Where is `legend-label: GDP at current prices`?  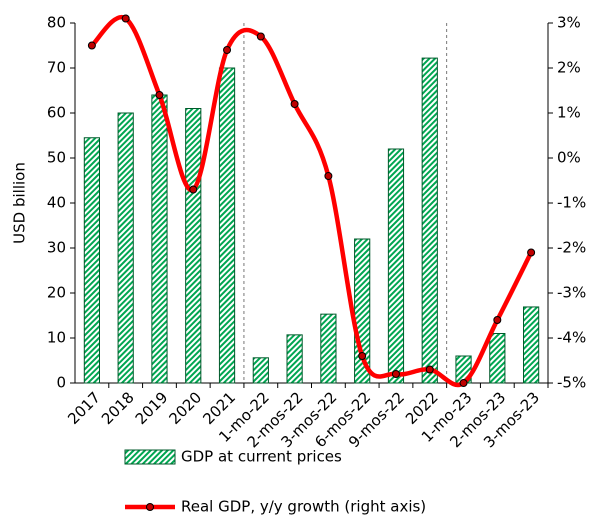
legend-label: GDP at current prices is located at coordinates (261, 457).